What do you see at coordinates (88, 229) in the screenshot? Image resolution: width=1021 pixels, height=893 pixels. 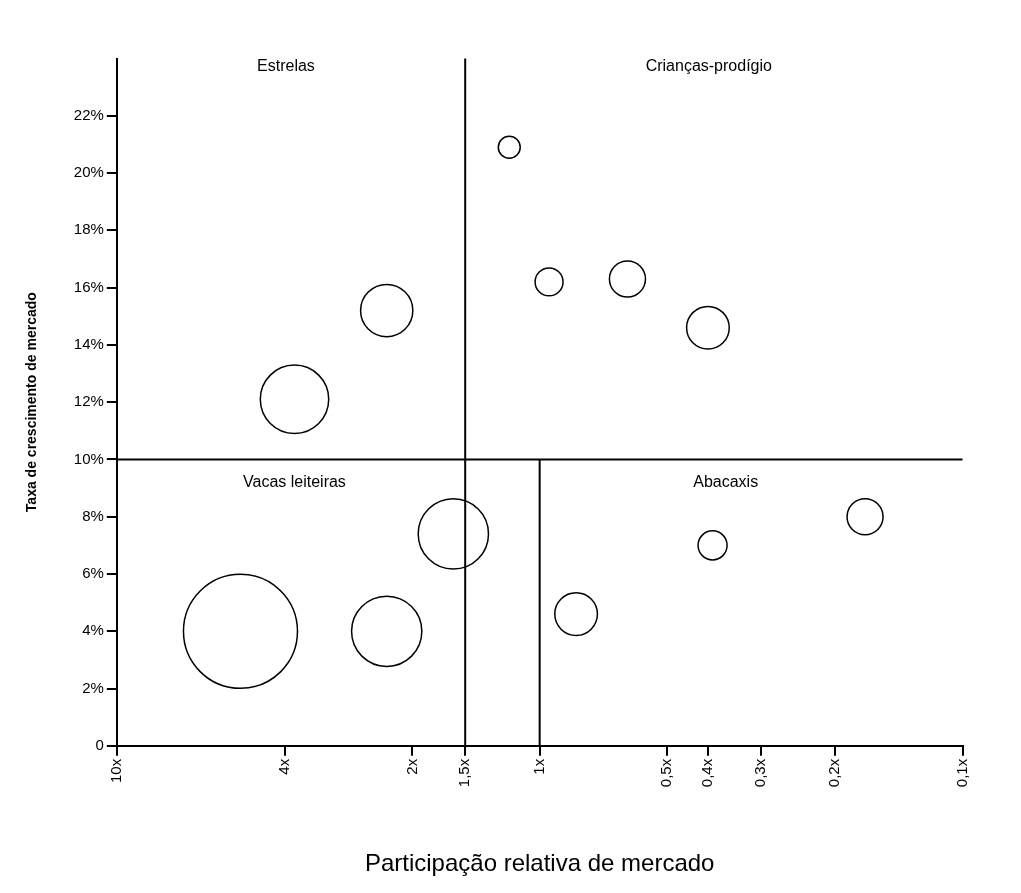 I see `y-tick-label: 18%` at bounding box center [88, 229].